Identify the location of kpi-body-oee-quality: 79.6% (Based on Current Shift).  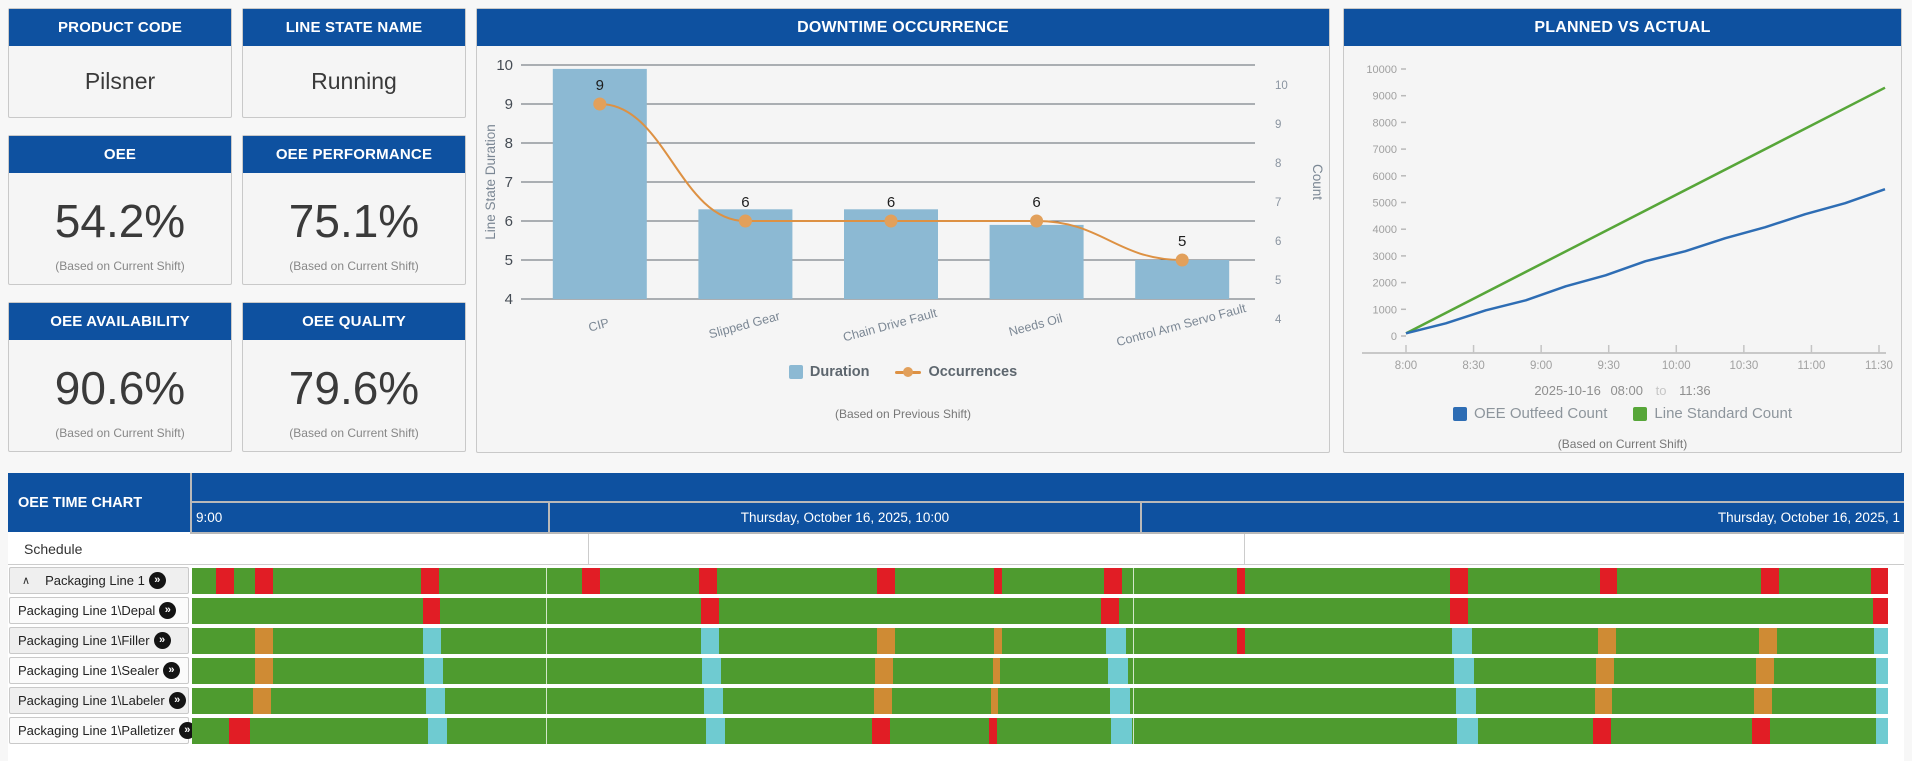
(354, 395).